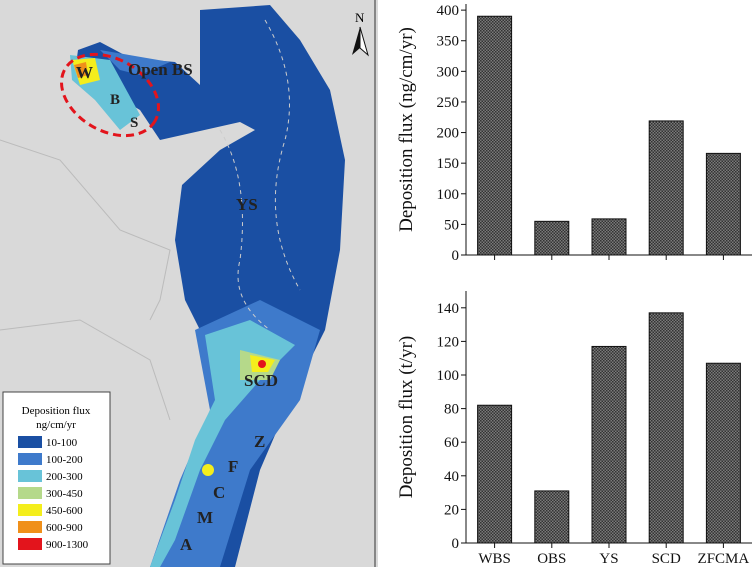 Image resolution: width=756 pixels, height=567 pixels. What do you see at coordinates (233, 466) in the screenshot?
I see `label-f: F` at bounding box center [233, 466].